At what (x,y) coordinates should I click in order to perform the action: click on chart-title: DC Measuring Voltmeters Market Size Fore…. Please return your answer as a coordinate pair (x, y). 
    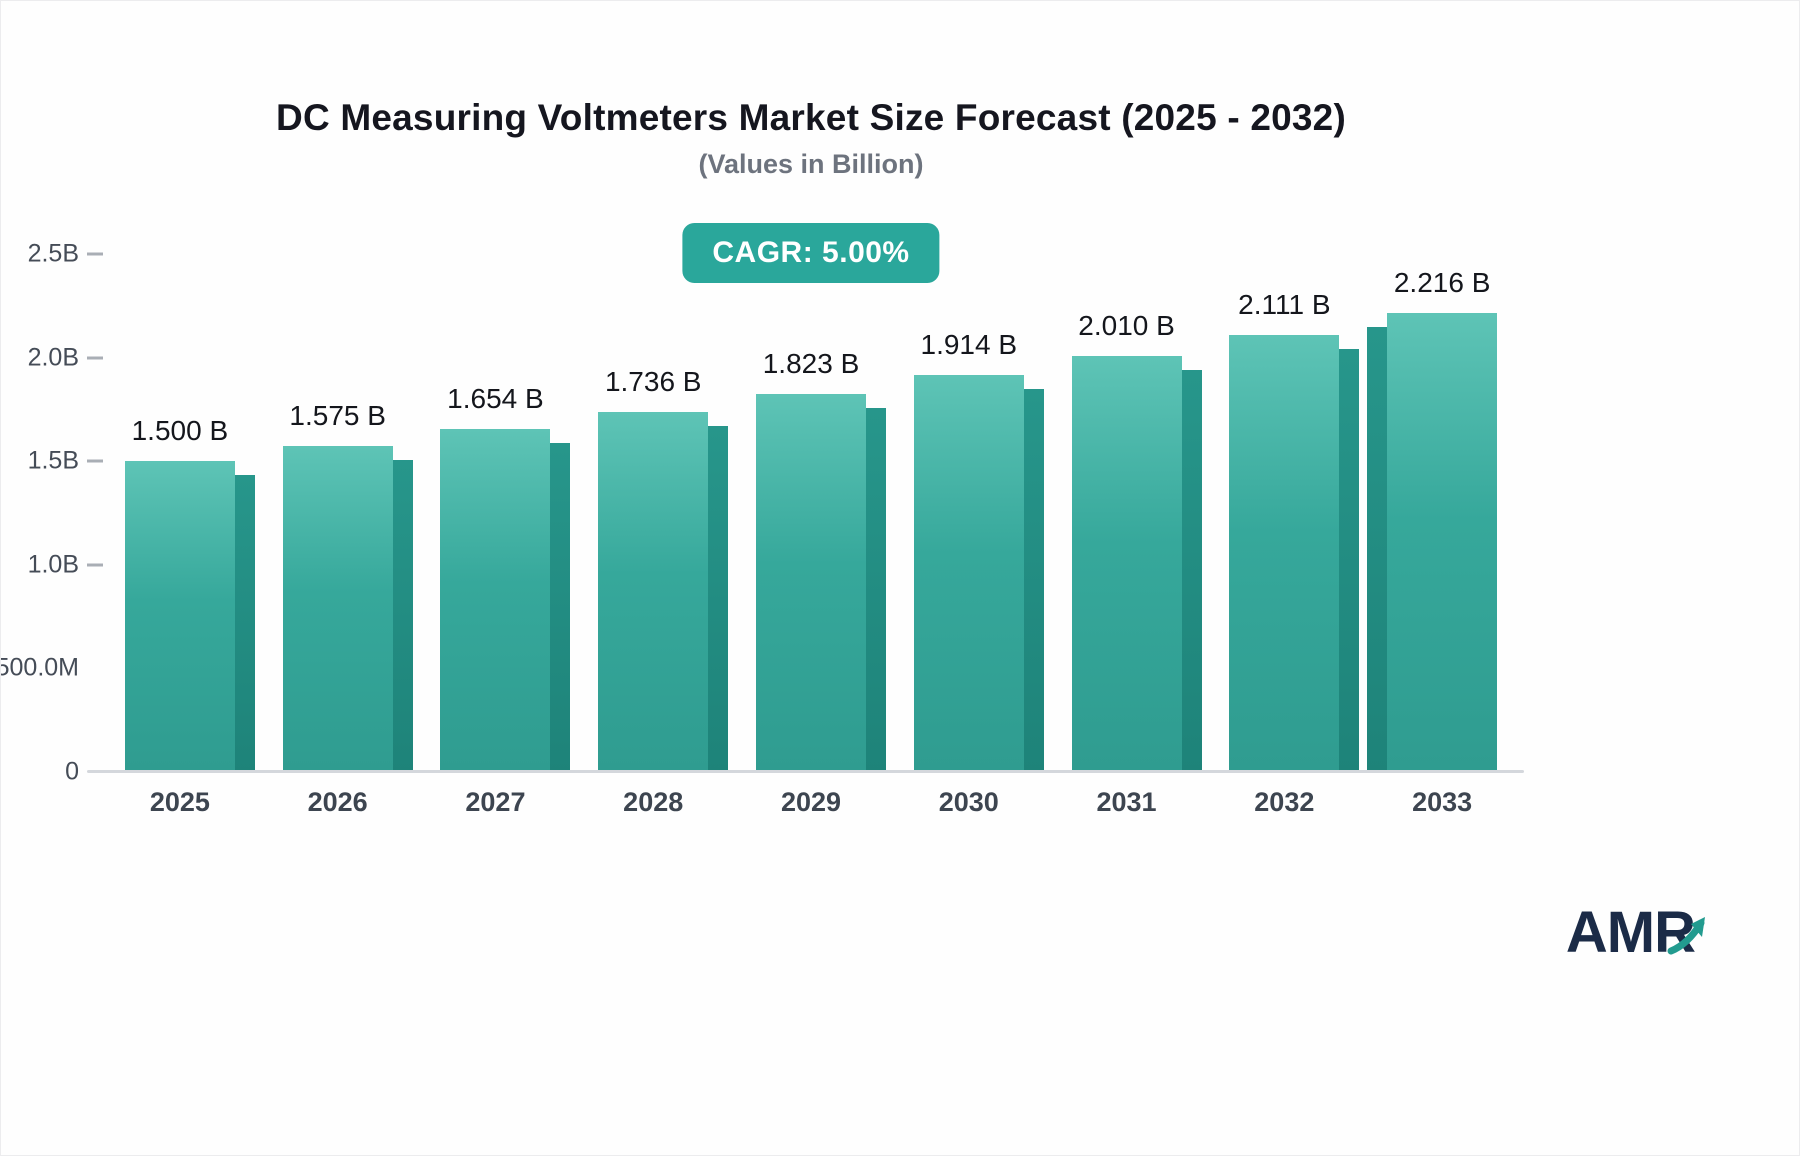
    Looking at the image, I should click on (811, 117).